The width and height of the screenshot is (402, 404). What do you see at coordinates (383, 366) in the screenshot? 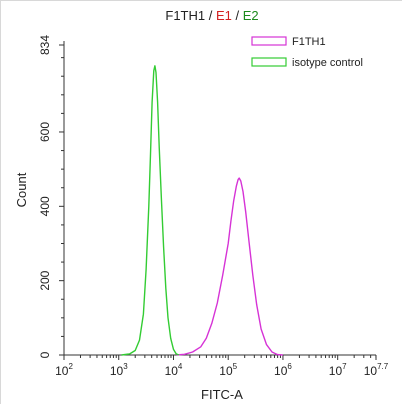
I see `x-tick-exponent: 7.7` at bounding box center [383, 366].